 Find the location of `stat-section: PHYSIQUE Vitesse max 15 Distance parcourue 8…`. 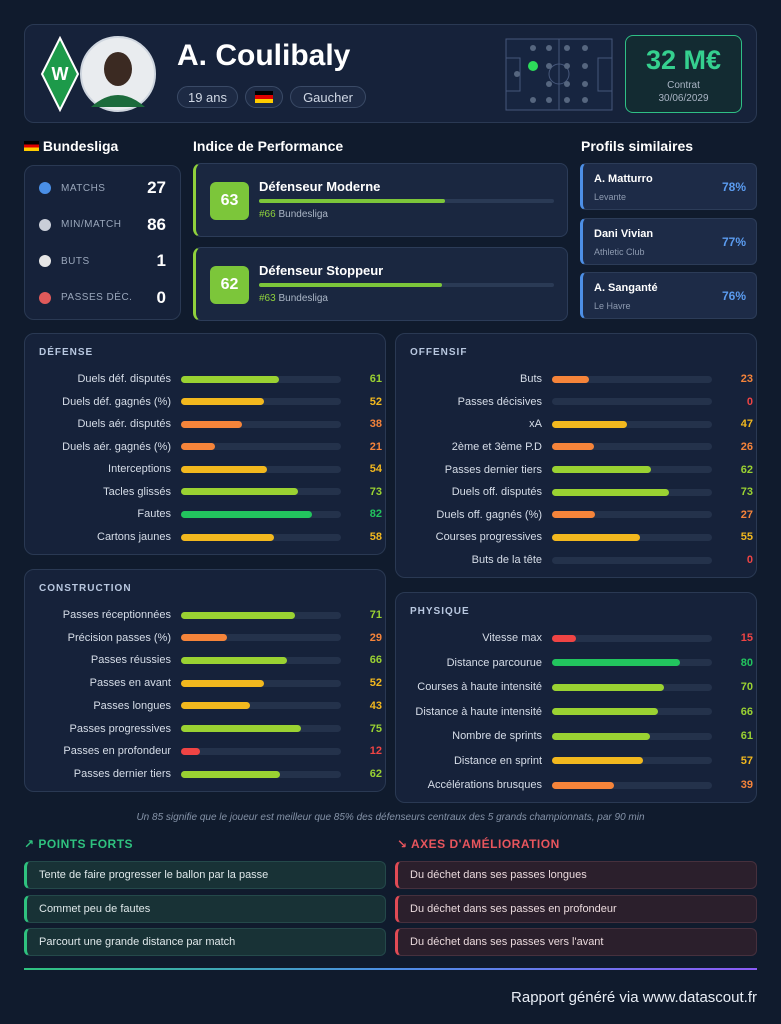

stat-section: PHYSIQUE Vitesse max 15 Distance parcourue 8… is located at coordinates (576, 697).